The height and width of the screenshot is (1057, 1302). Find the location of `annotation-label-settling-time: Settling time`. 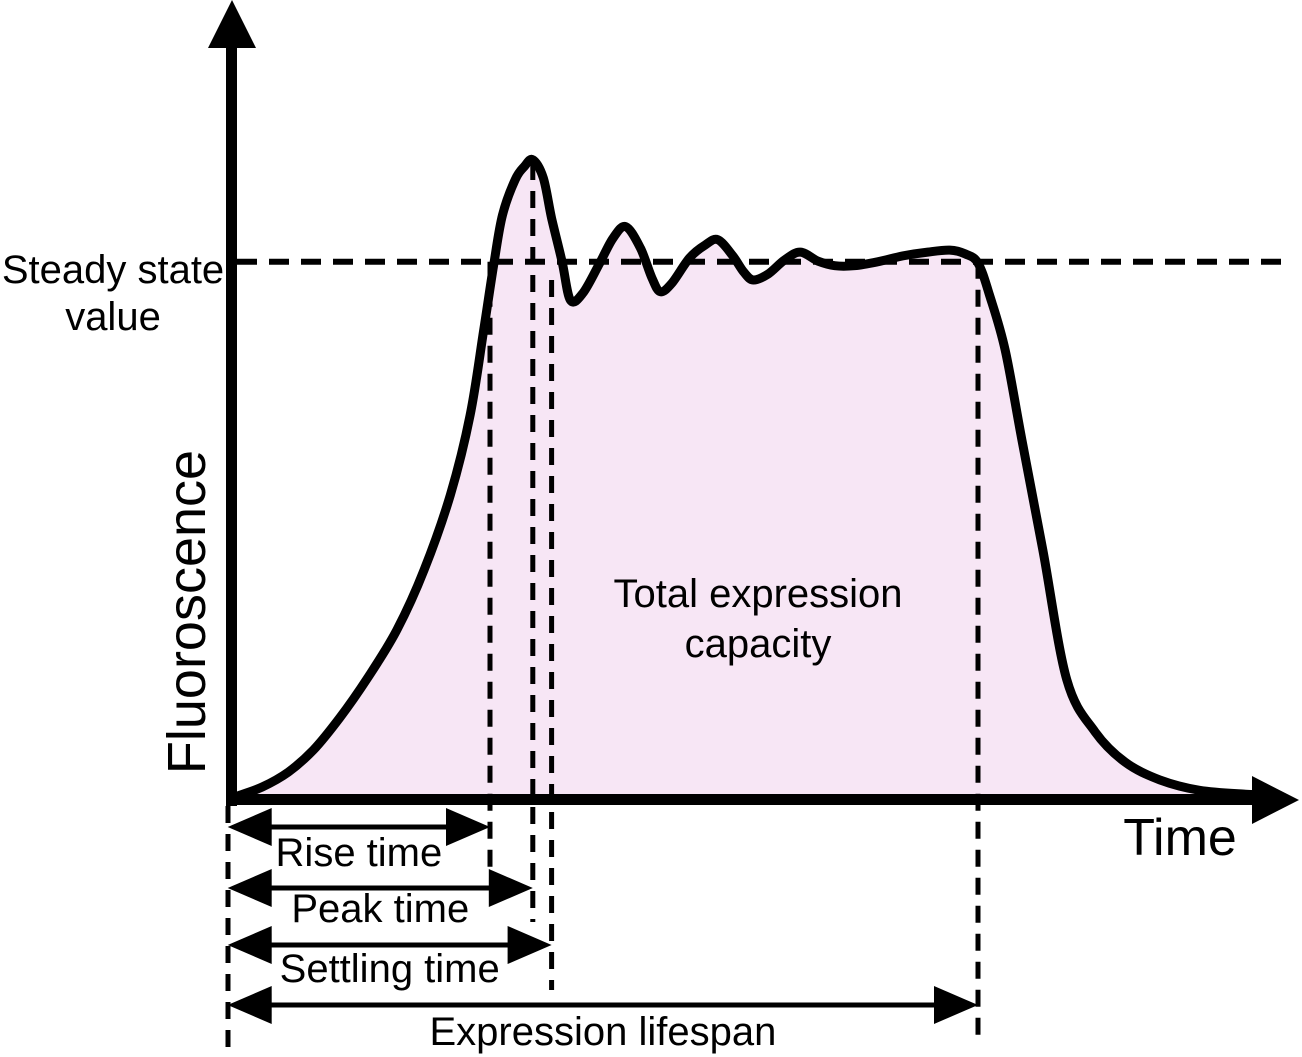

annotation-label-settling-time: Settling time is located at coordinates (390, 969).